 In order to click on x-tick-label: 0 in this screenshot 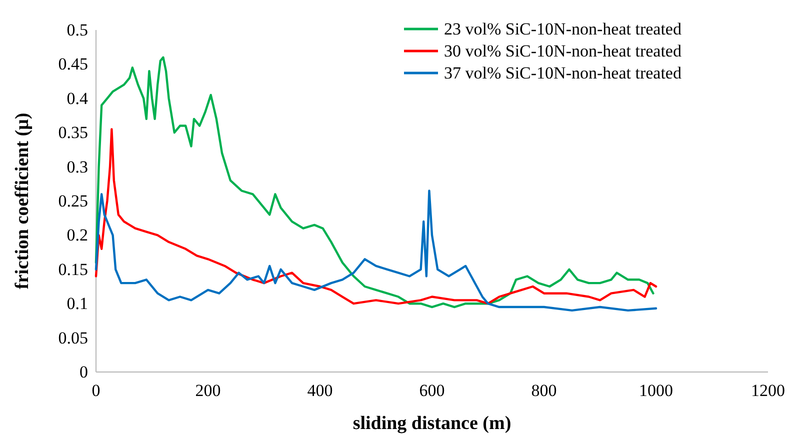, I will do `click(96, 390)`.